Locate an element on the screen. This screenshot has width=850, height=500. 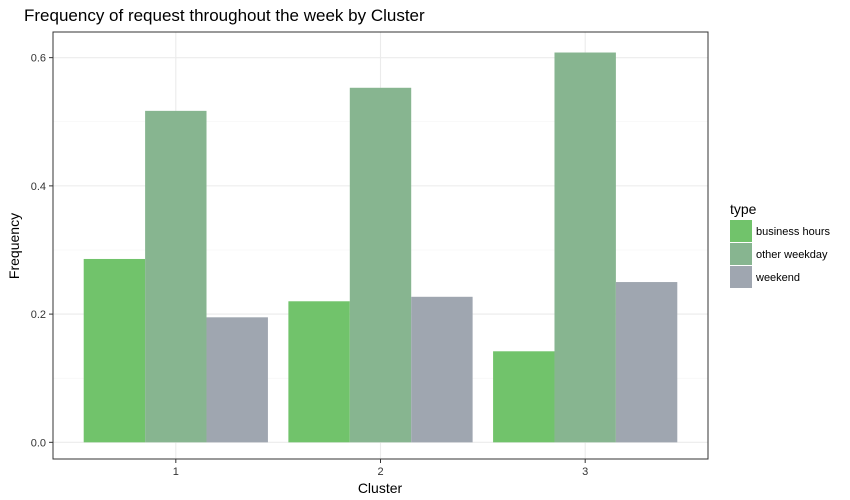
y-tick-label: 0.6 is located at coordinates (38, 59).